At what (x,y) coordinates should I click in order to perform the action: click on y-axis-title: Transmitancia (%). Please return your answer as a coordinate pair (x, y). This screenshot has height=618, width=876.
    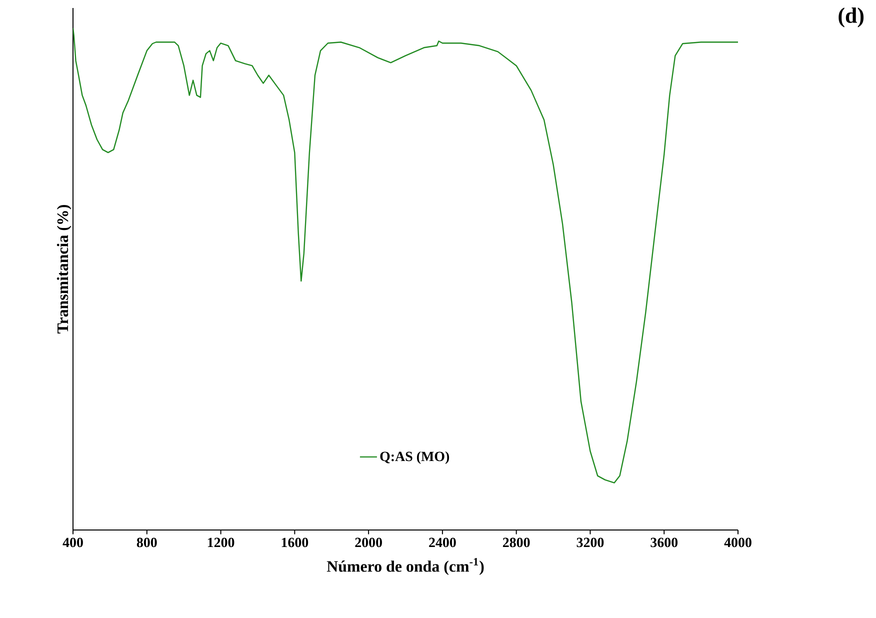
    Looking at the image, I should click on (64, 269).